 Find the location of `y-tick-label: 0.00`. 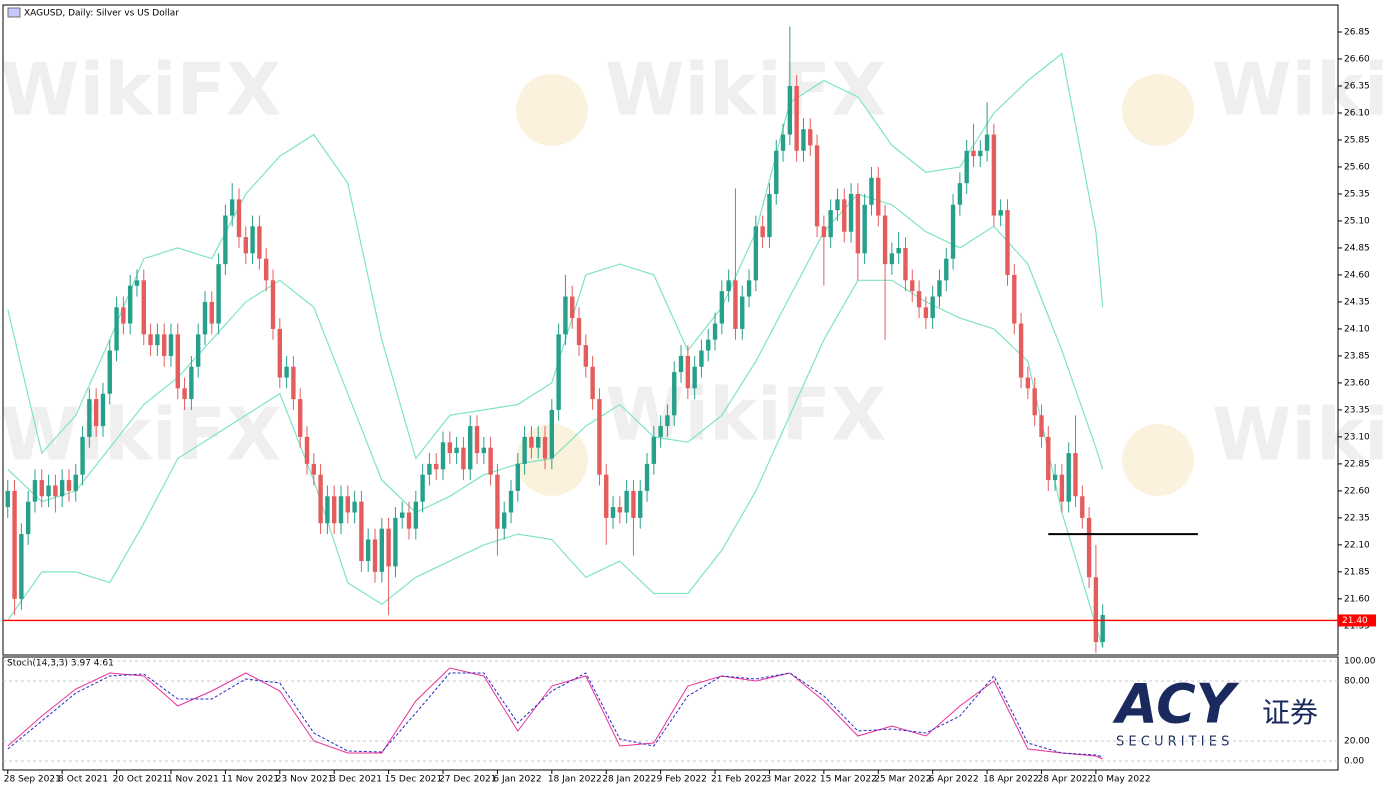

y-tick-label: 0.00 is located at coordinates (1354, 762).